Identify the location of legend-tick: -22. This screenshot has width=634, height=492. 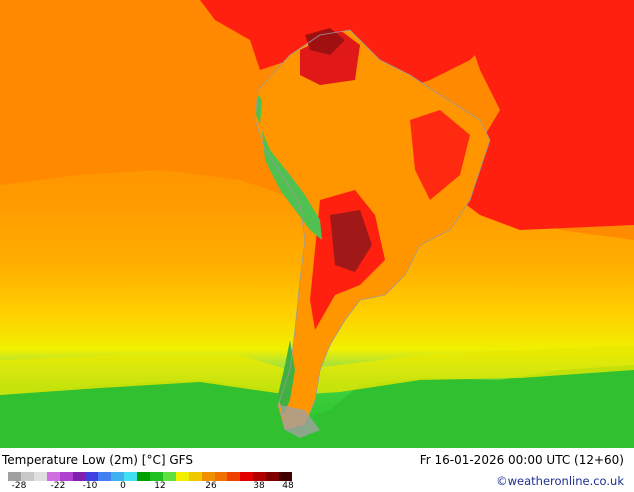
(58, 486).